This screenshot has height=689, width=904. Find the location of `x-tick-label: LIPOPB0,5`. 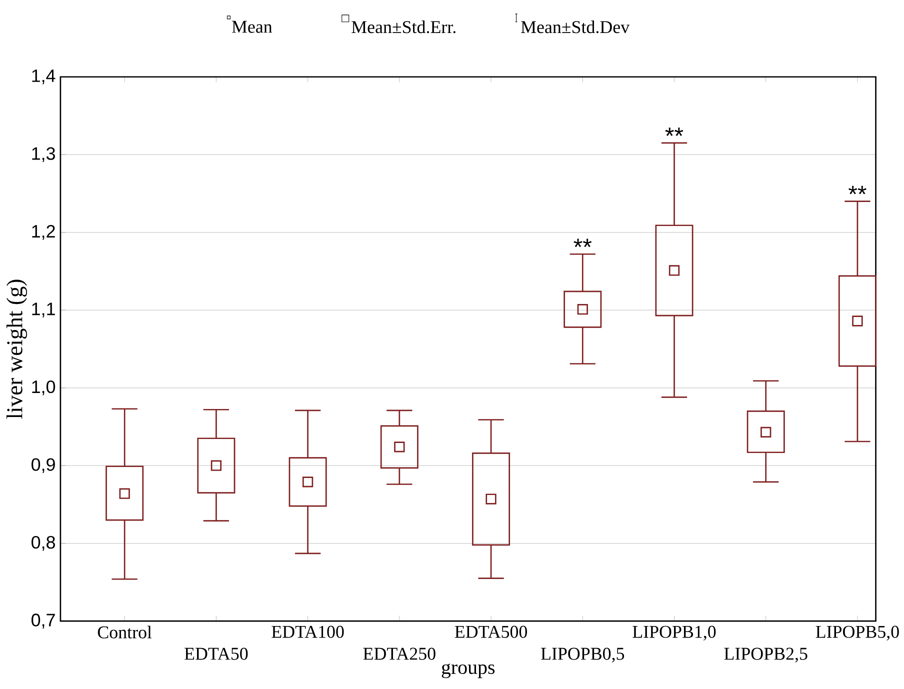

x-tick-label: LIPOPB0,5 is located at coordinates (582, 655).